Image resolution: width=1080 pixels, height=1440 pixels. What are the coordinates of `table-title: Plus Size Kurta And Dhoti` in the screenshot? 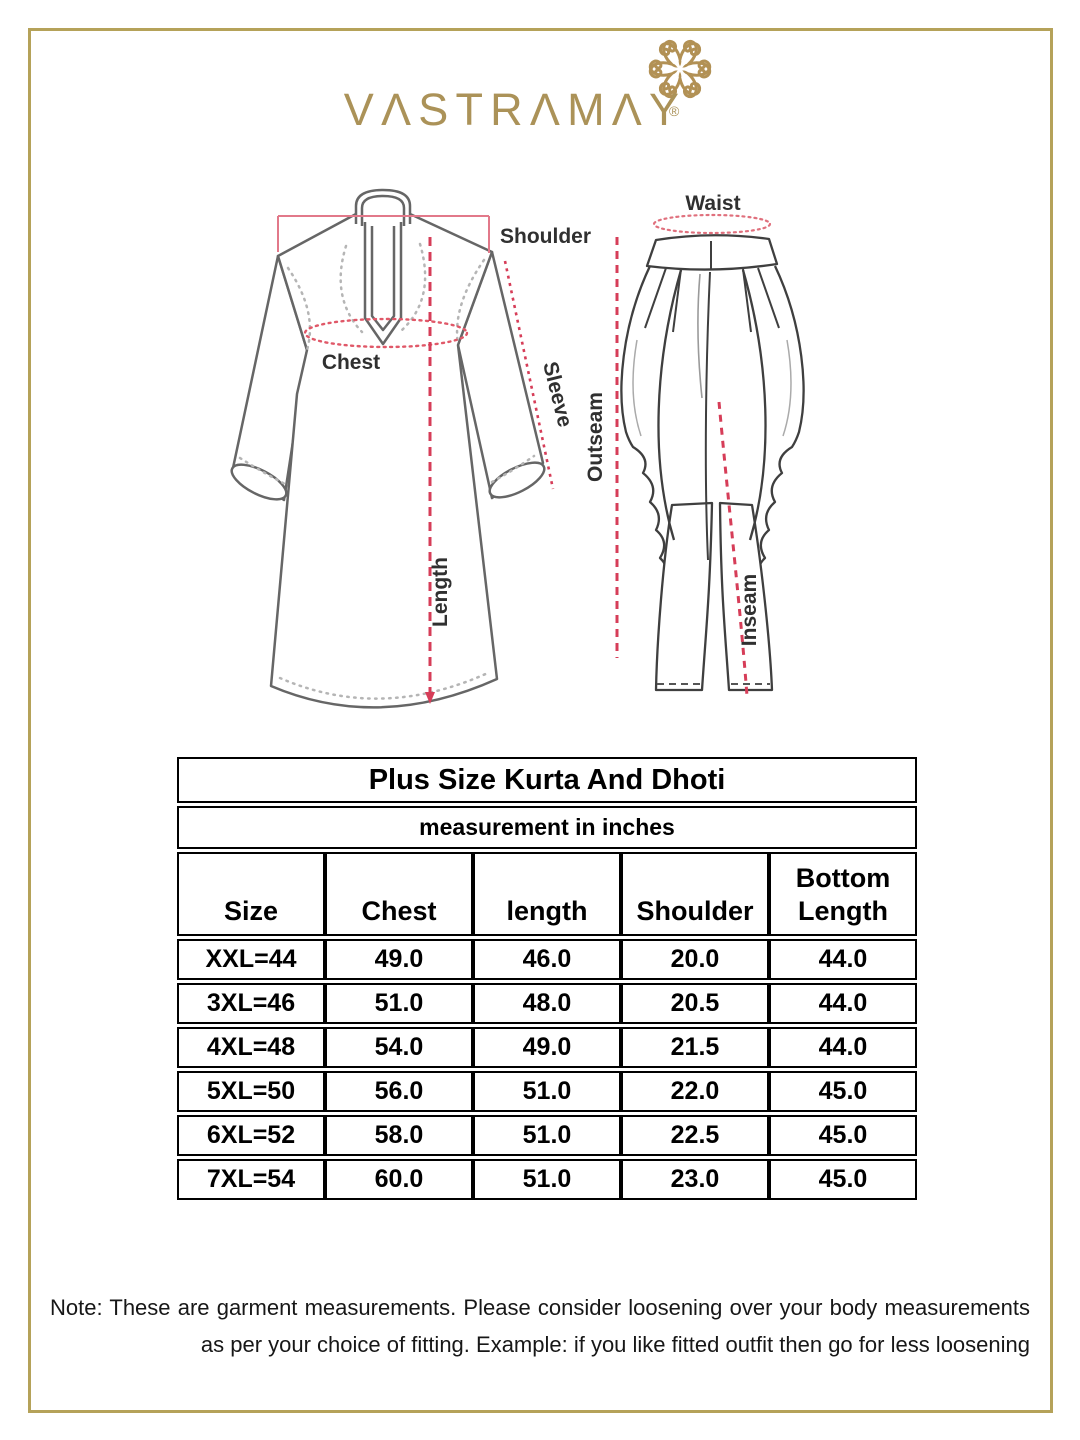 It's located at (547, 780).